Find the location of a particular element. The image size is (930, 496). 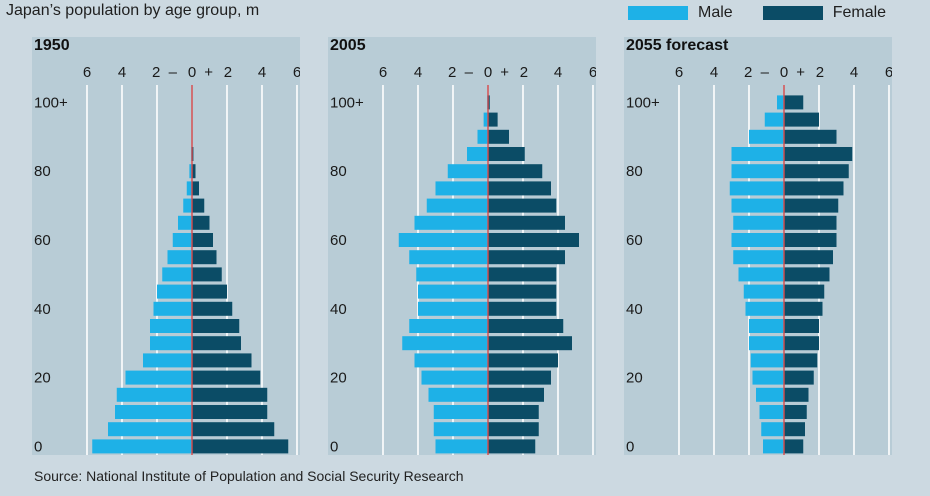

legend-male-label: Male is located at coordinates (715, 12).